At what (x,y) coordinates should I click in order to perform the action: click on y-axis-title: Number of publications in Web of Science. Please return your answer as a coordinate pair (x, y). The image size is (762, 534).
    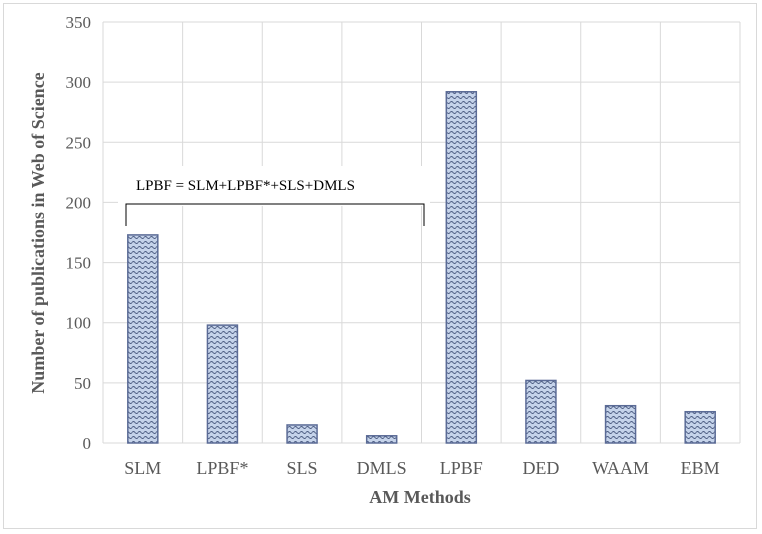
    Looking at the image, I should click on (38, 232).